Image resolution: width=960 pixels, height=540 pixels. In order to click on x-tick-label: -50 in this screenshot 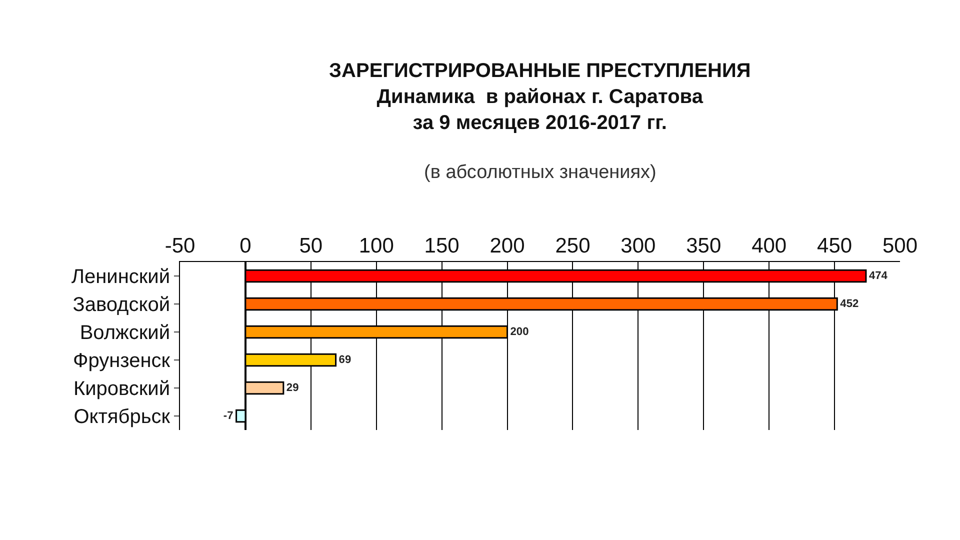, I will do `click(180, 246)`.